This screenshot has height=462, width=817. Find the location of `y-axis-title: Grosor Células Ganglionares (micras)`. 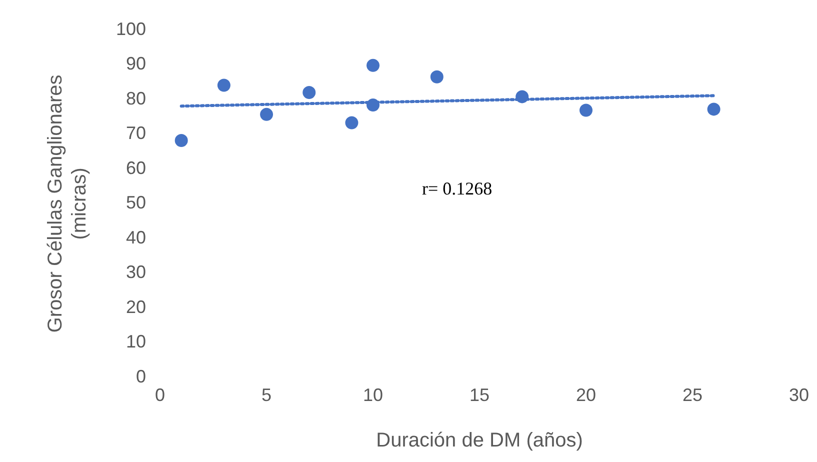

y-axis-title: Grosor Células Ganglionares (micras) is located at coordinates (67, 203).